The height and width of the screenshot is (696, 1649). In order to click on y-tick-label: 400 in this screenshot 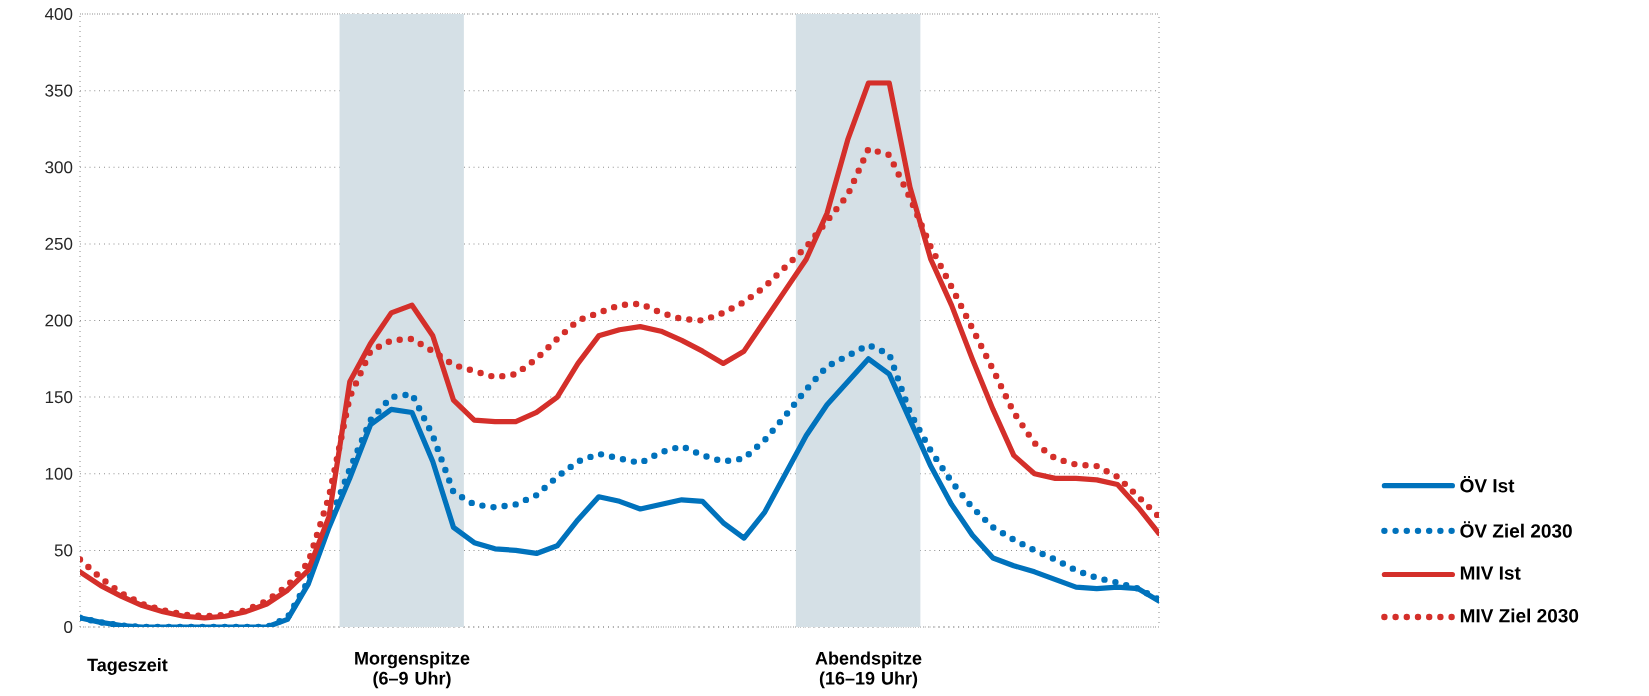, I will do `click(58, 14)`.